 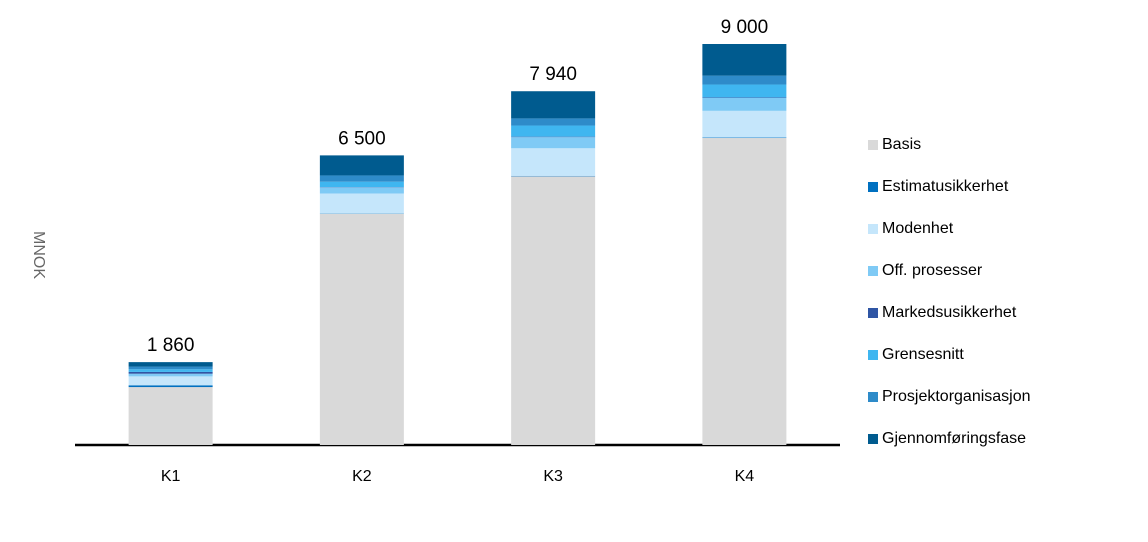 What do you see at coordinates (362, 476) in the screenshot?
I see `x-tick-label: K2` at bounding box center [362, 476].